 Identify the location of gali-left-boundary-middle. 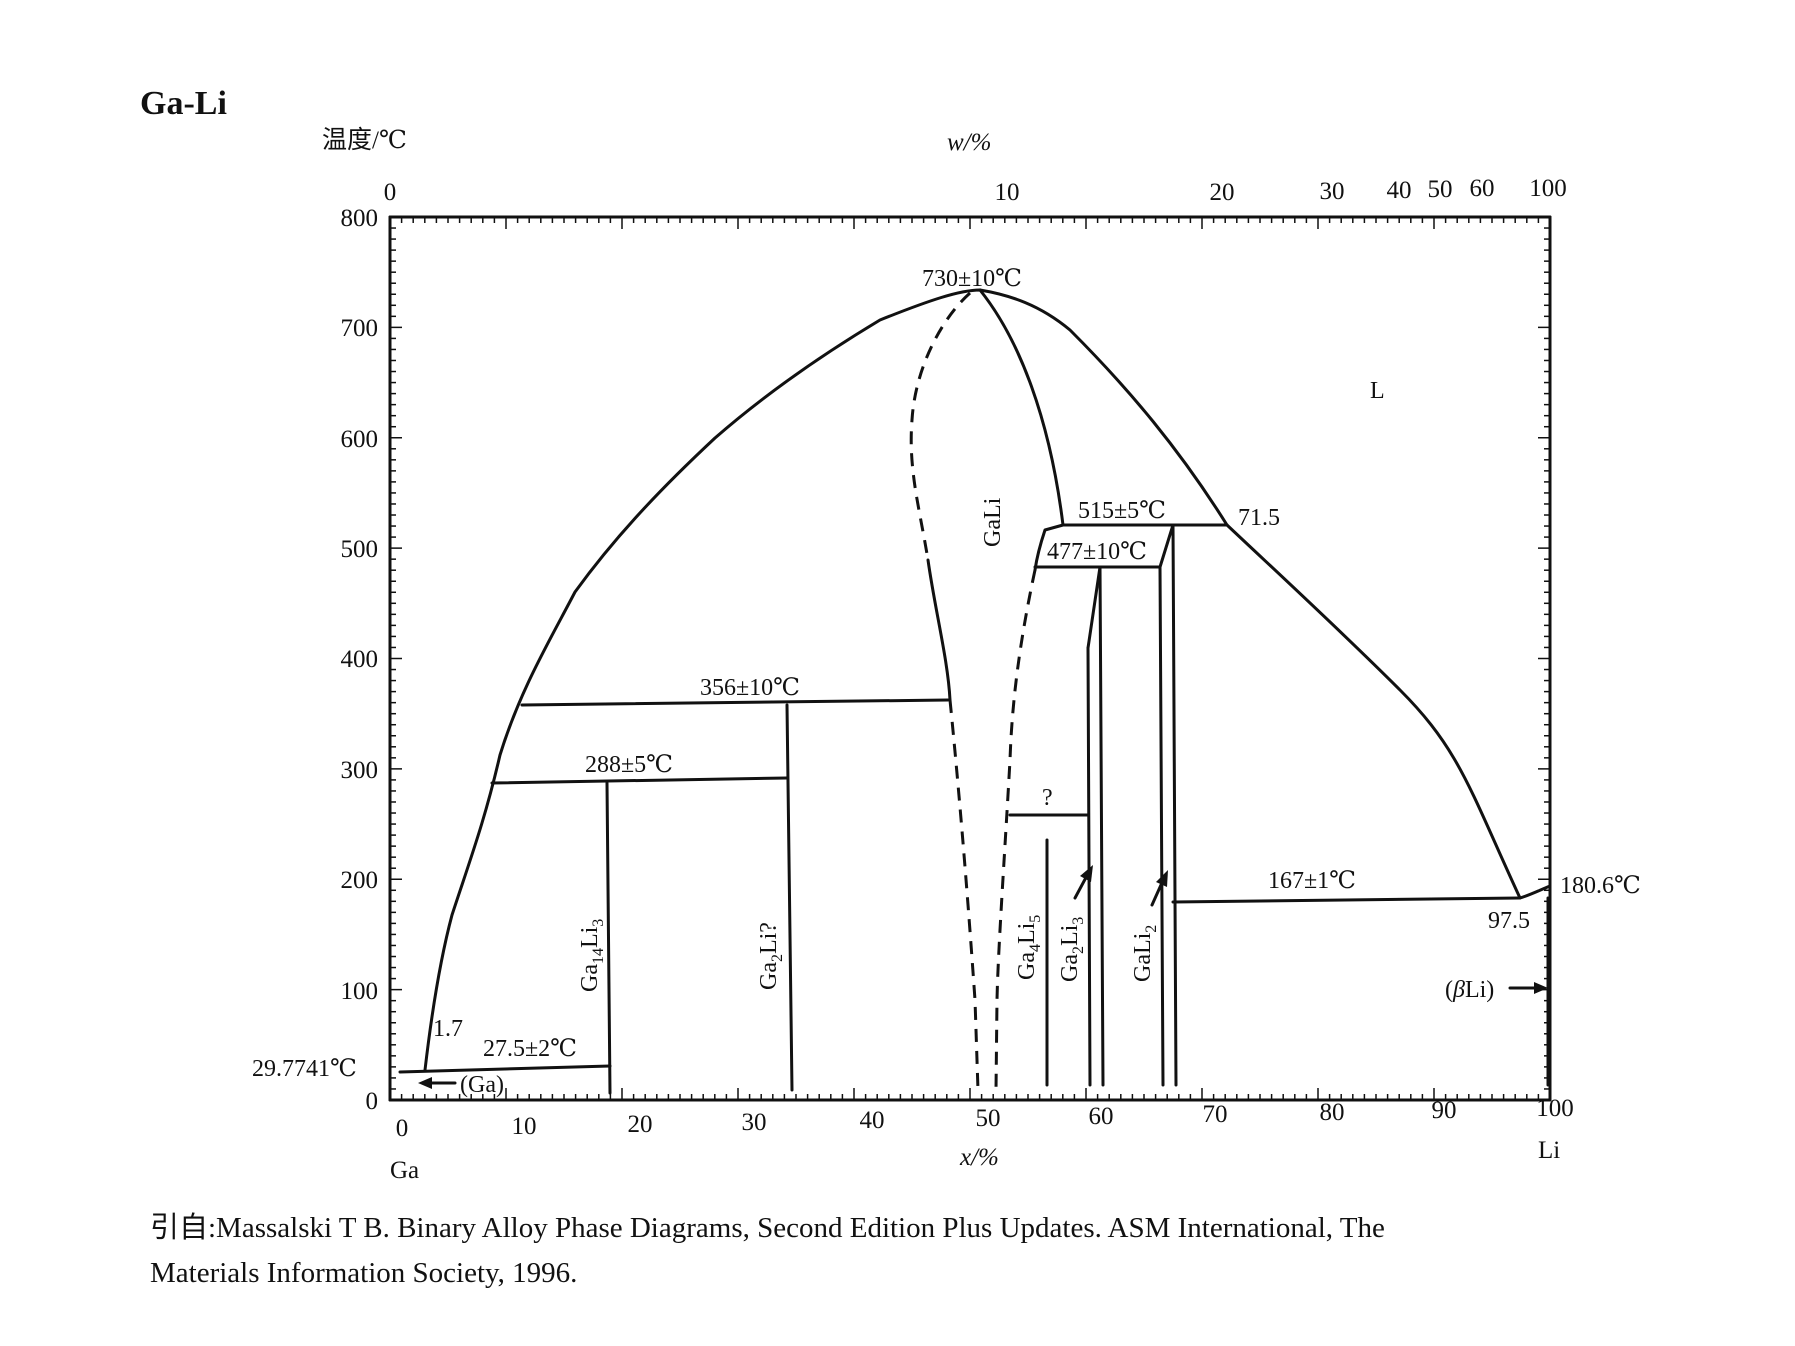
(939, 630).